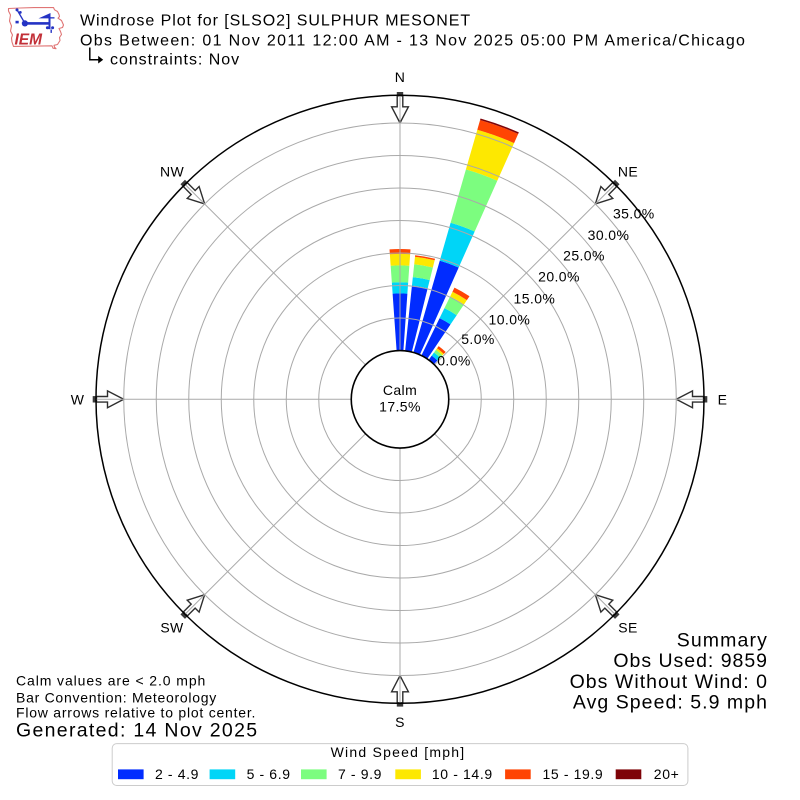 Image resolution: width=800 pixels, height=800 pixels. Describe the element at coordinates (398, 752) in the screenshot. I see `svg-text: Wind Speed [mph]` at that location.